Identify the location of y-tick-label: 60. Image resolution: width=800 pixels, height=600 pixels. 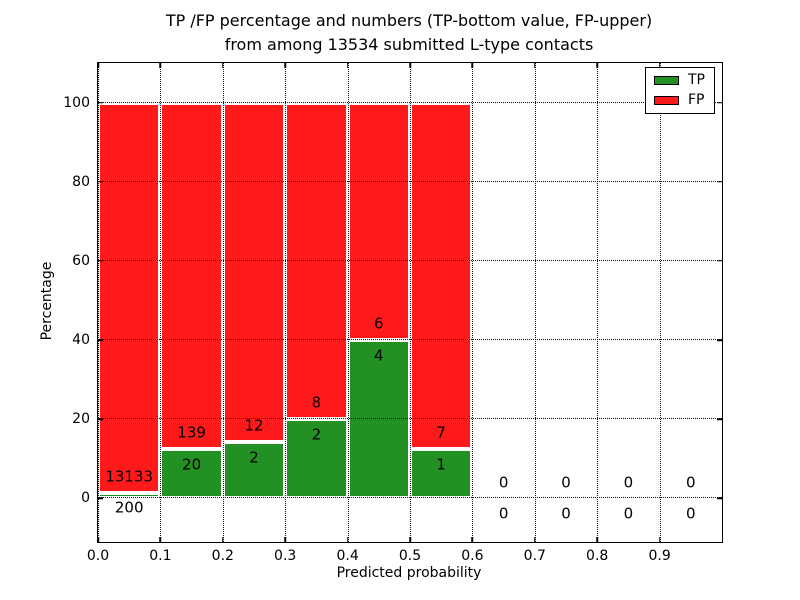
(81, 260).